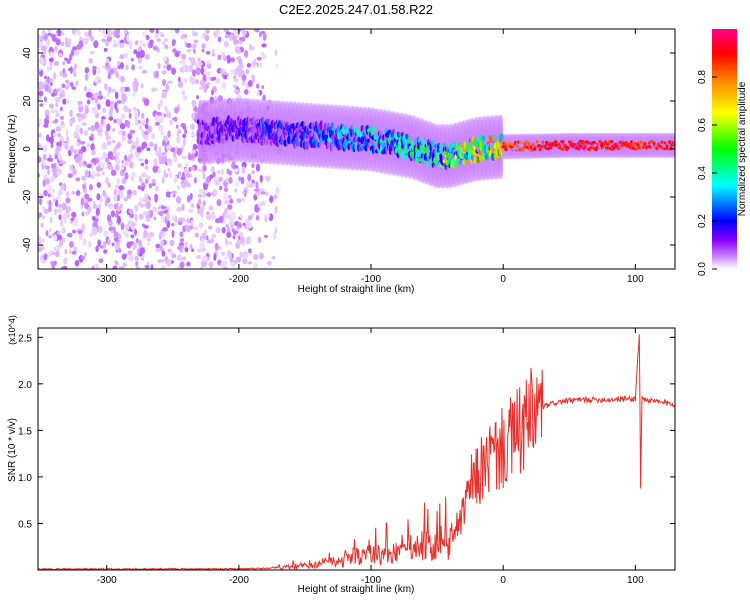  Describe the element at coordinates (356, 9) in the screenshot. I see `figure-title: C2E2.2025.247.01.58.R22` at that location.